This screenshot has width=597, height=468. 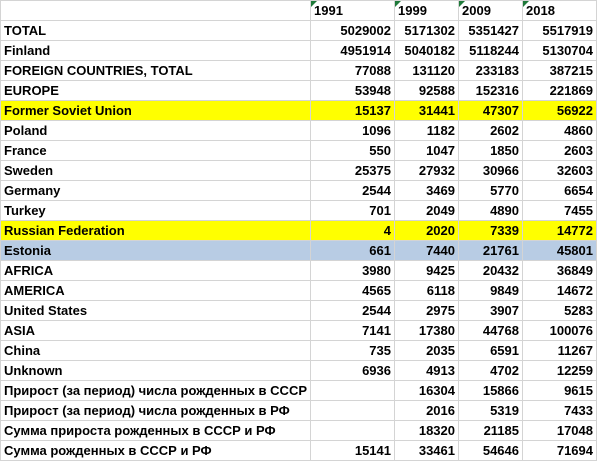 What do you see at coordinates (155, 70) in the screenshot?
I see `row-label-cell: FOREIGN COUNTRIES, TOTAL` at bounding box center [155, 70].